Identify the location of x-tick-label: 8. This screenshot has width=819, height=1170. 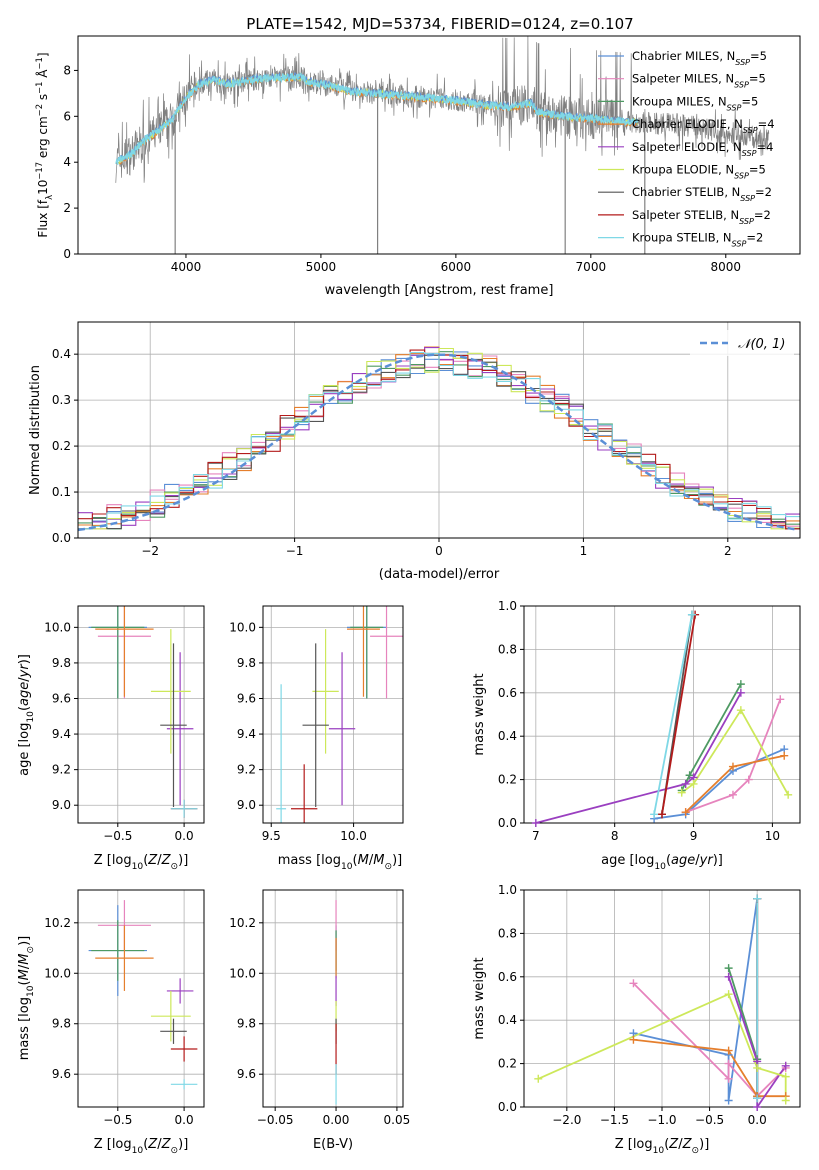
(615, 836).